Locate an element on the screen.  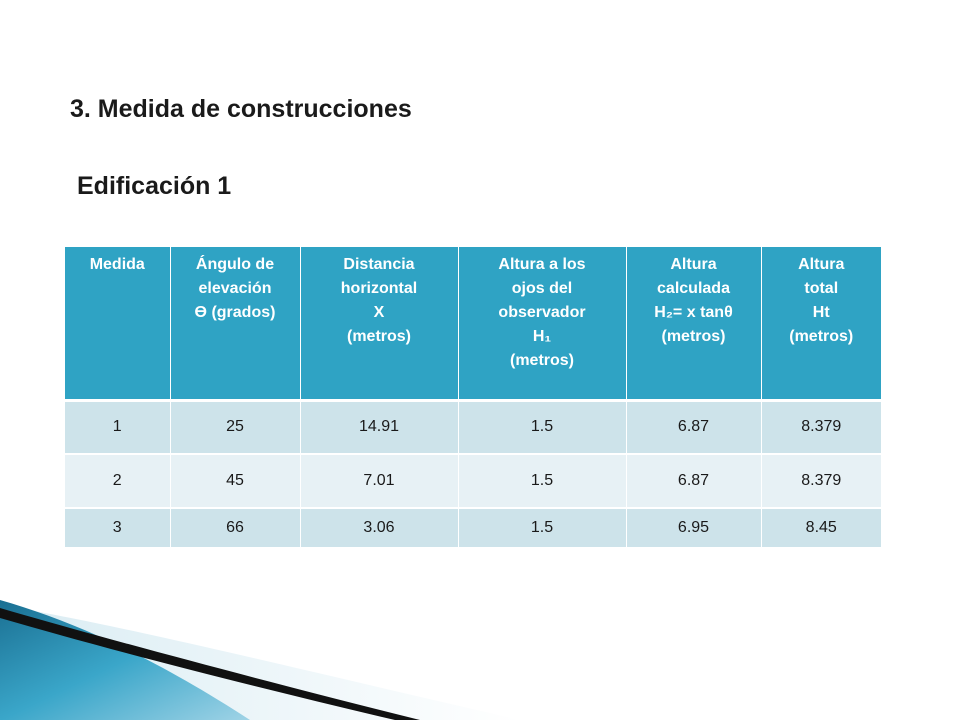
table-row: 1 25 14.91 1.5 6.87 8.379 is located at coordinates (473, 427).